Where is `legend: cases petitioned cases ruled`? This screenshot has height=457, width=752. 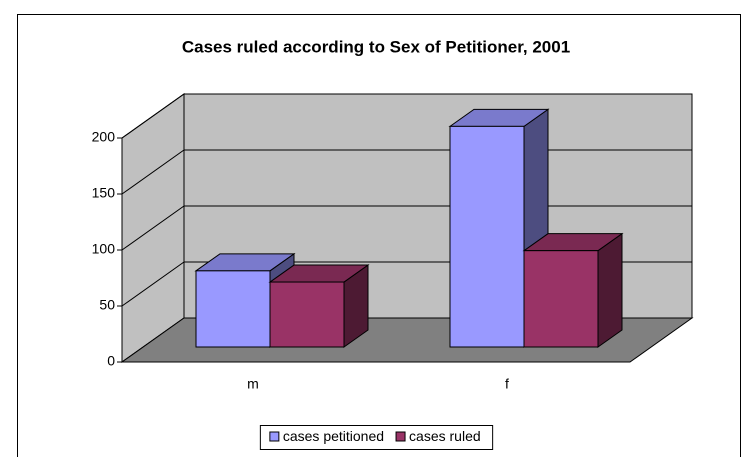
legend: cases petitioned cases ruled is located at coordinates (376, 437).